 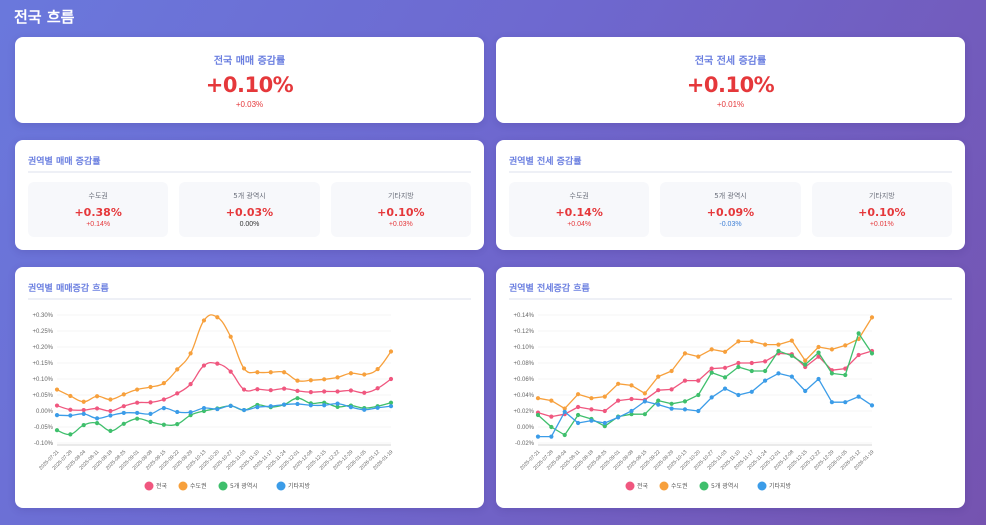 I want to click on data-point-national: 전국 2025-09-15: 0.036%, so click(x=163, y=399).